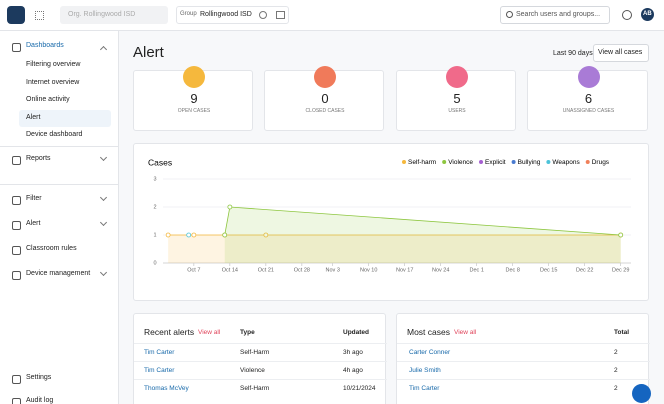  What do you see at coordinates (39, 377) in the screenshot?
I see `nav-item: Settings` at bounding box center [39, 377].